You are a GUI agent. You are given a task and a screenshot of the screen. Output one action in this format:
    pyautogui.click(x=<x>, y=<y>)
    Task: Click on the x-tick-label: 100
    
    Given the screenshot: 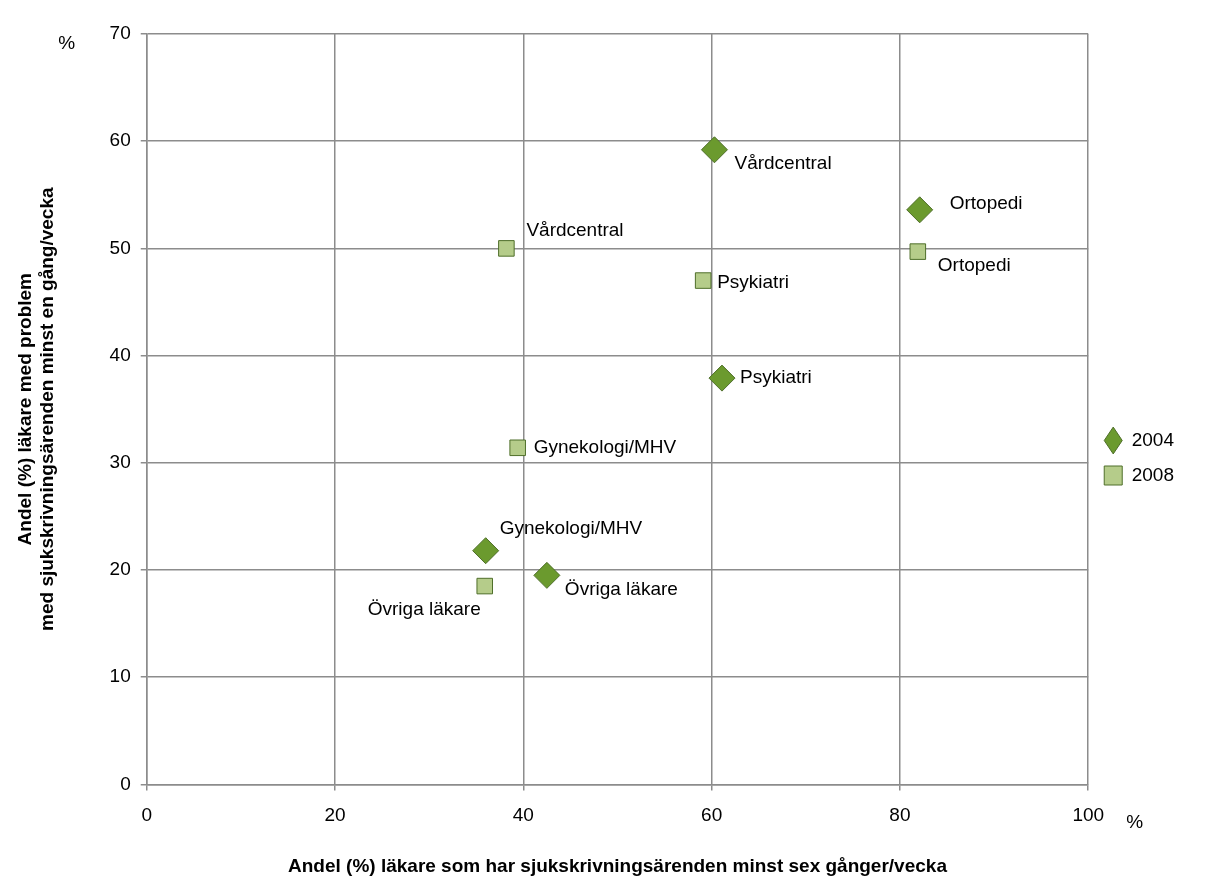 What is the action you would take?
    pyautogui.click(x=1088, y=815)
    